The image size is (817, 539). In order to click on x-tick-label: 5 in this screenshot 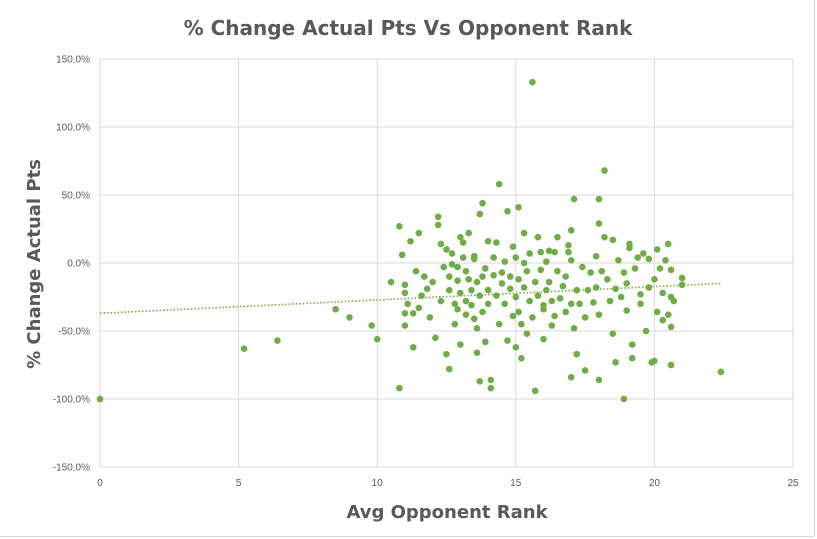, I will do `click(239, 483)`.